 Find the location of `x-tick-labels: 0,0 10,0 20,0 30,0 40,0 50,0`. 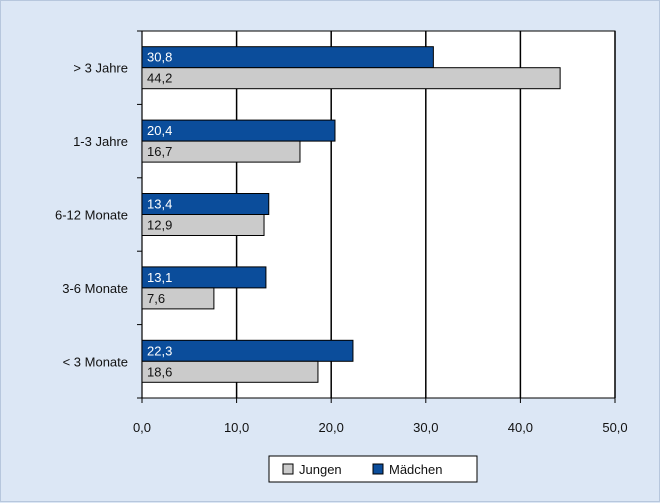

x-tick-labels: 0,0 10,0 20,0 30,0 40,0 50,0 is located at coordinates (380, 427).